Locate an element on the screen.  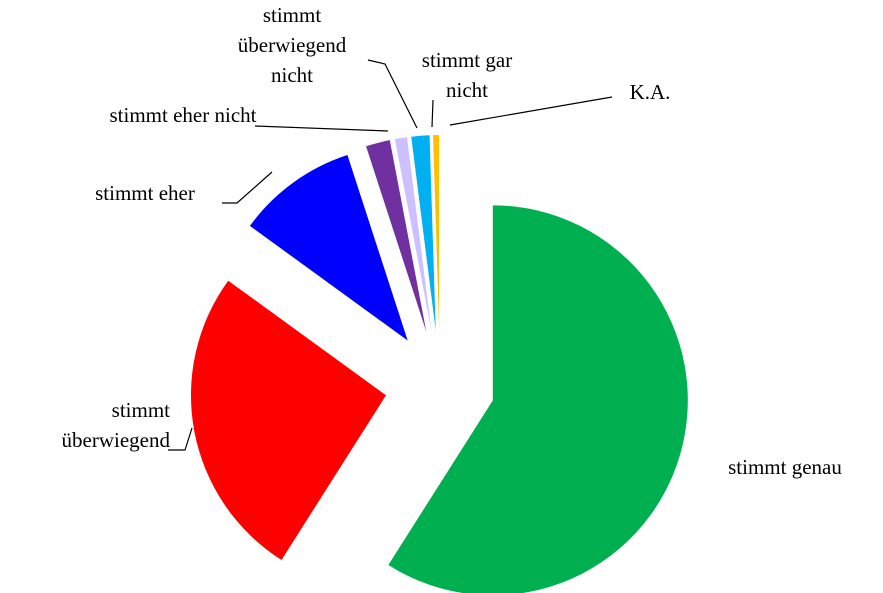
slice-label: stimmt überwiegend is located at coordinates (115, 425).